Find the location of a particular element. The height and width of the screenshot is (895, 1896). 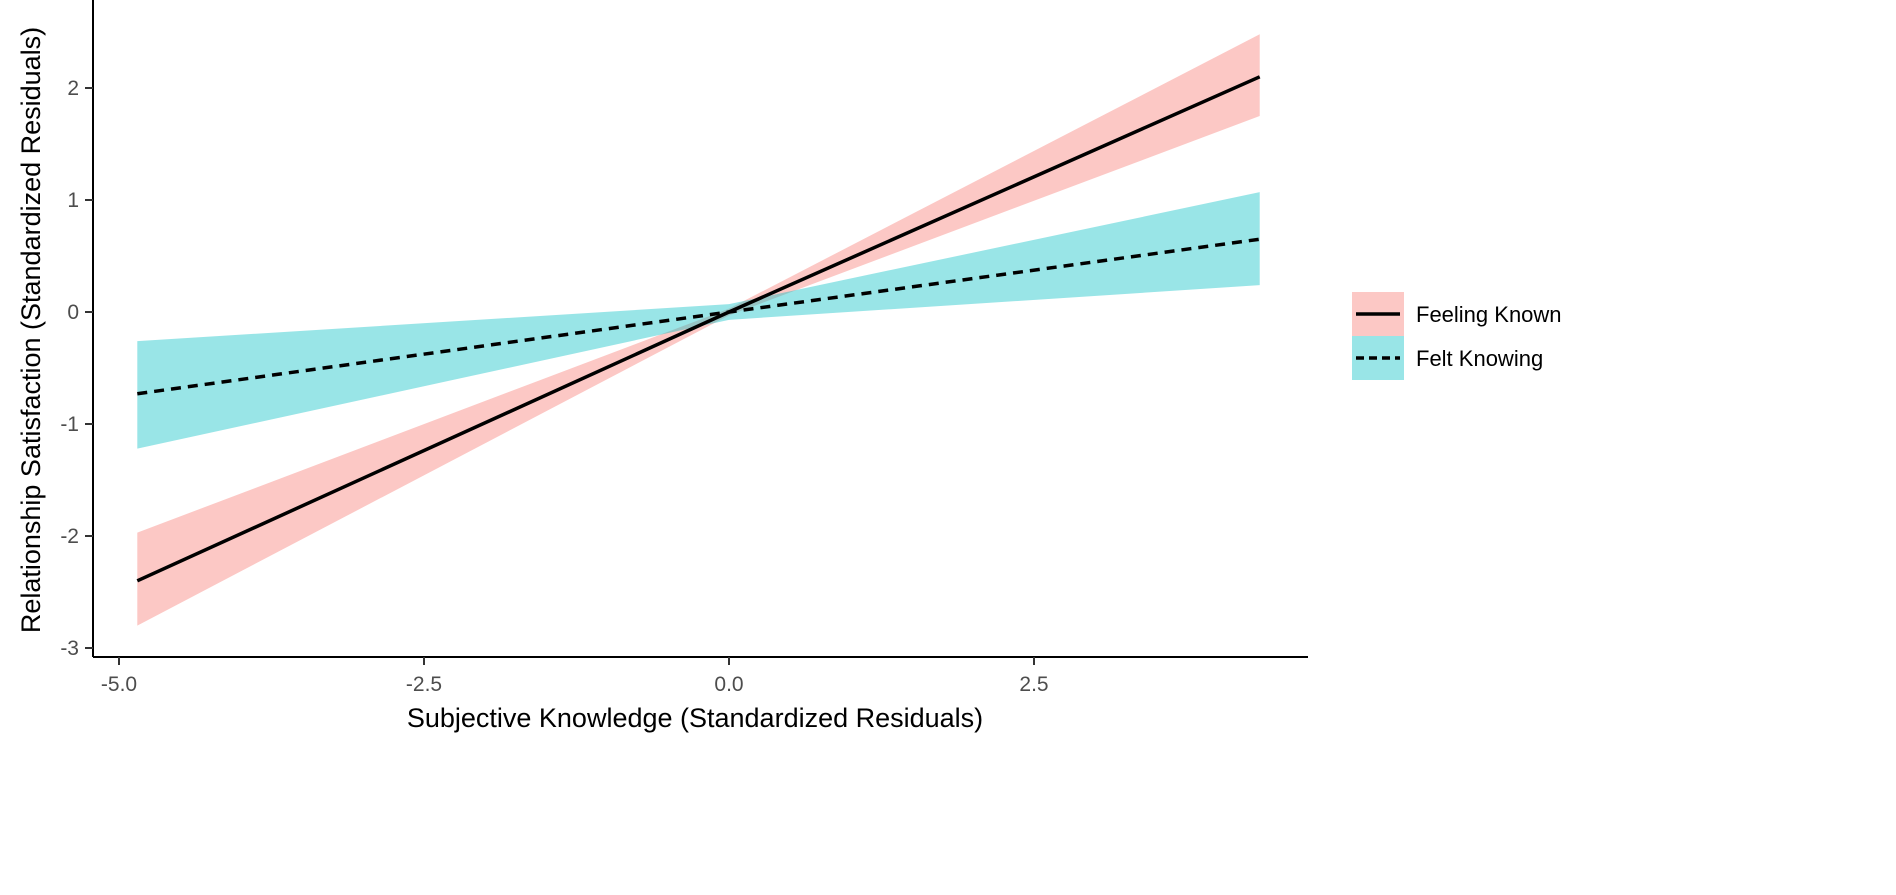

x-ticks: -5.0 -2.5 0.0 2.5 is located at coordinates (575, 676).